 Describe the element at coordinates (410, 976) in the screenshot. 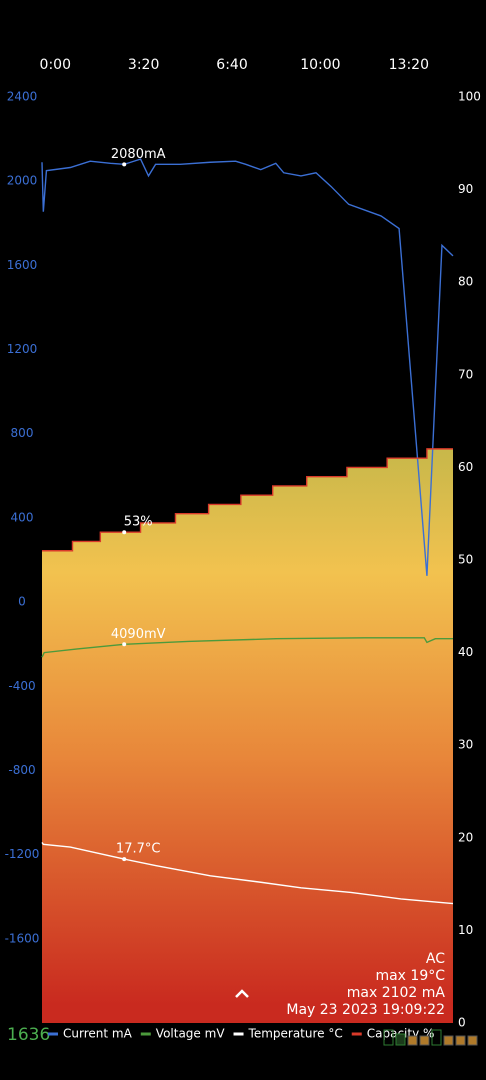

I see `status-max-temp: max 19°C` at that location.